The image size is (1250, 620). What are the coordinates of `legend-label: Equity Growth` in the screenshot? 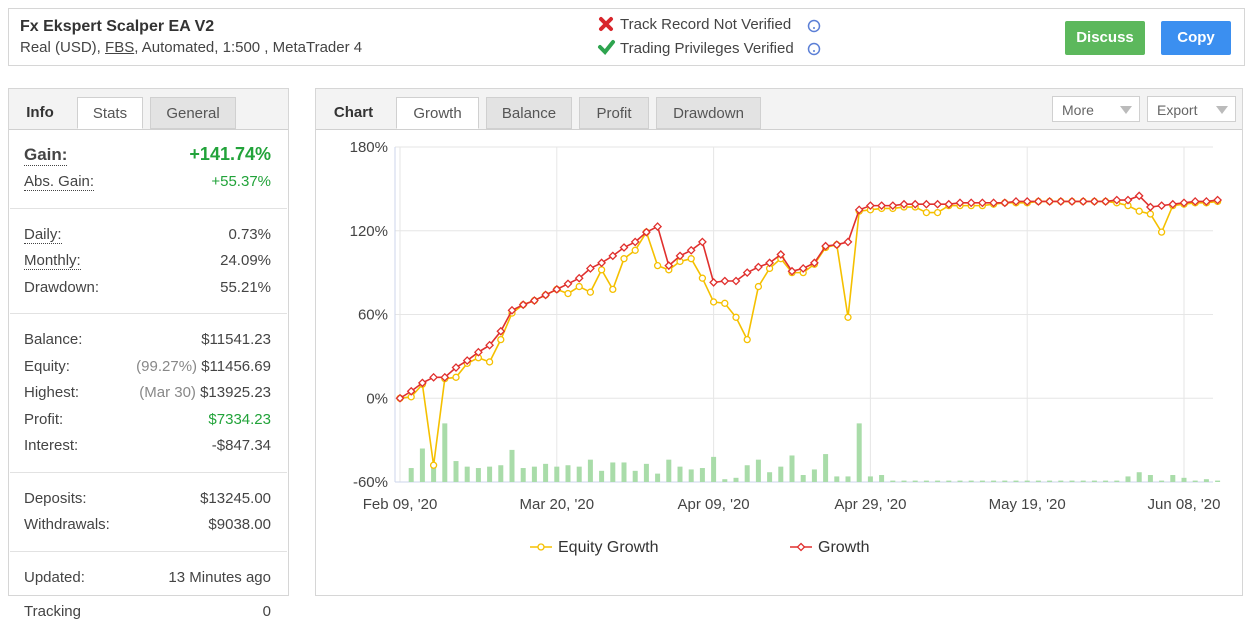 It's located at (608, 547).